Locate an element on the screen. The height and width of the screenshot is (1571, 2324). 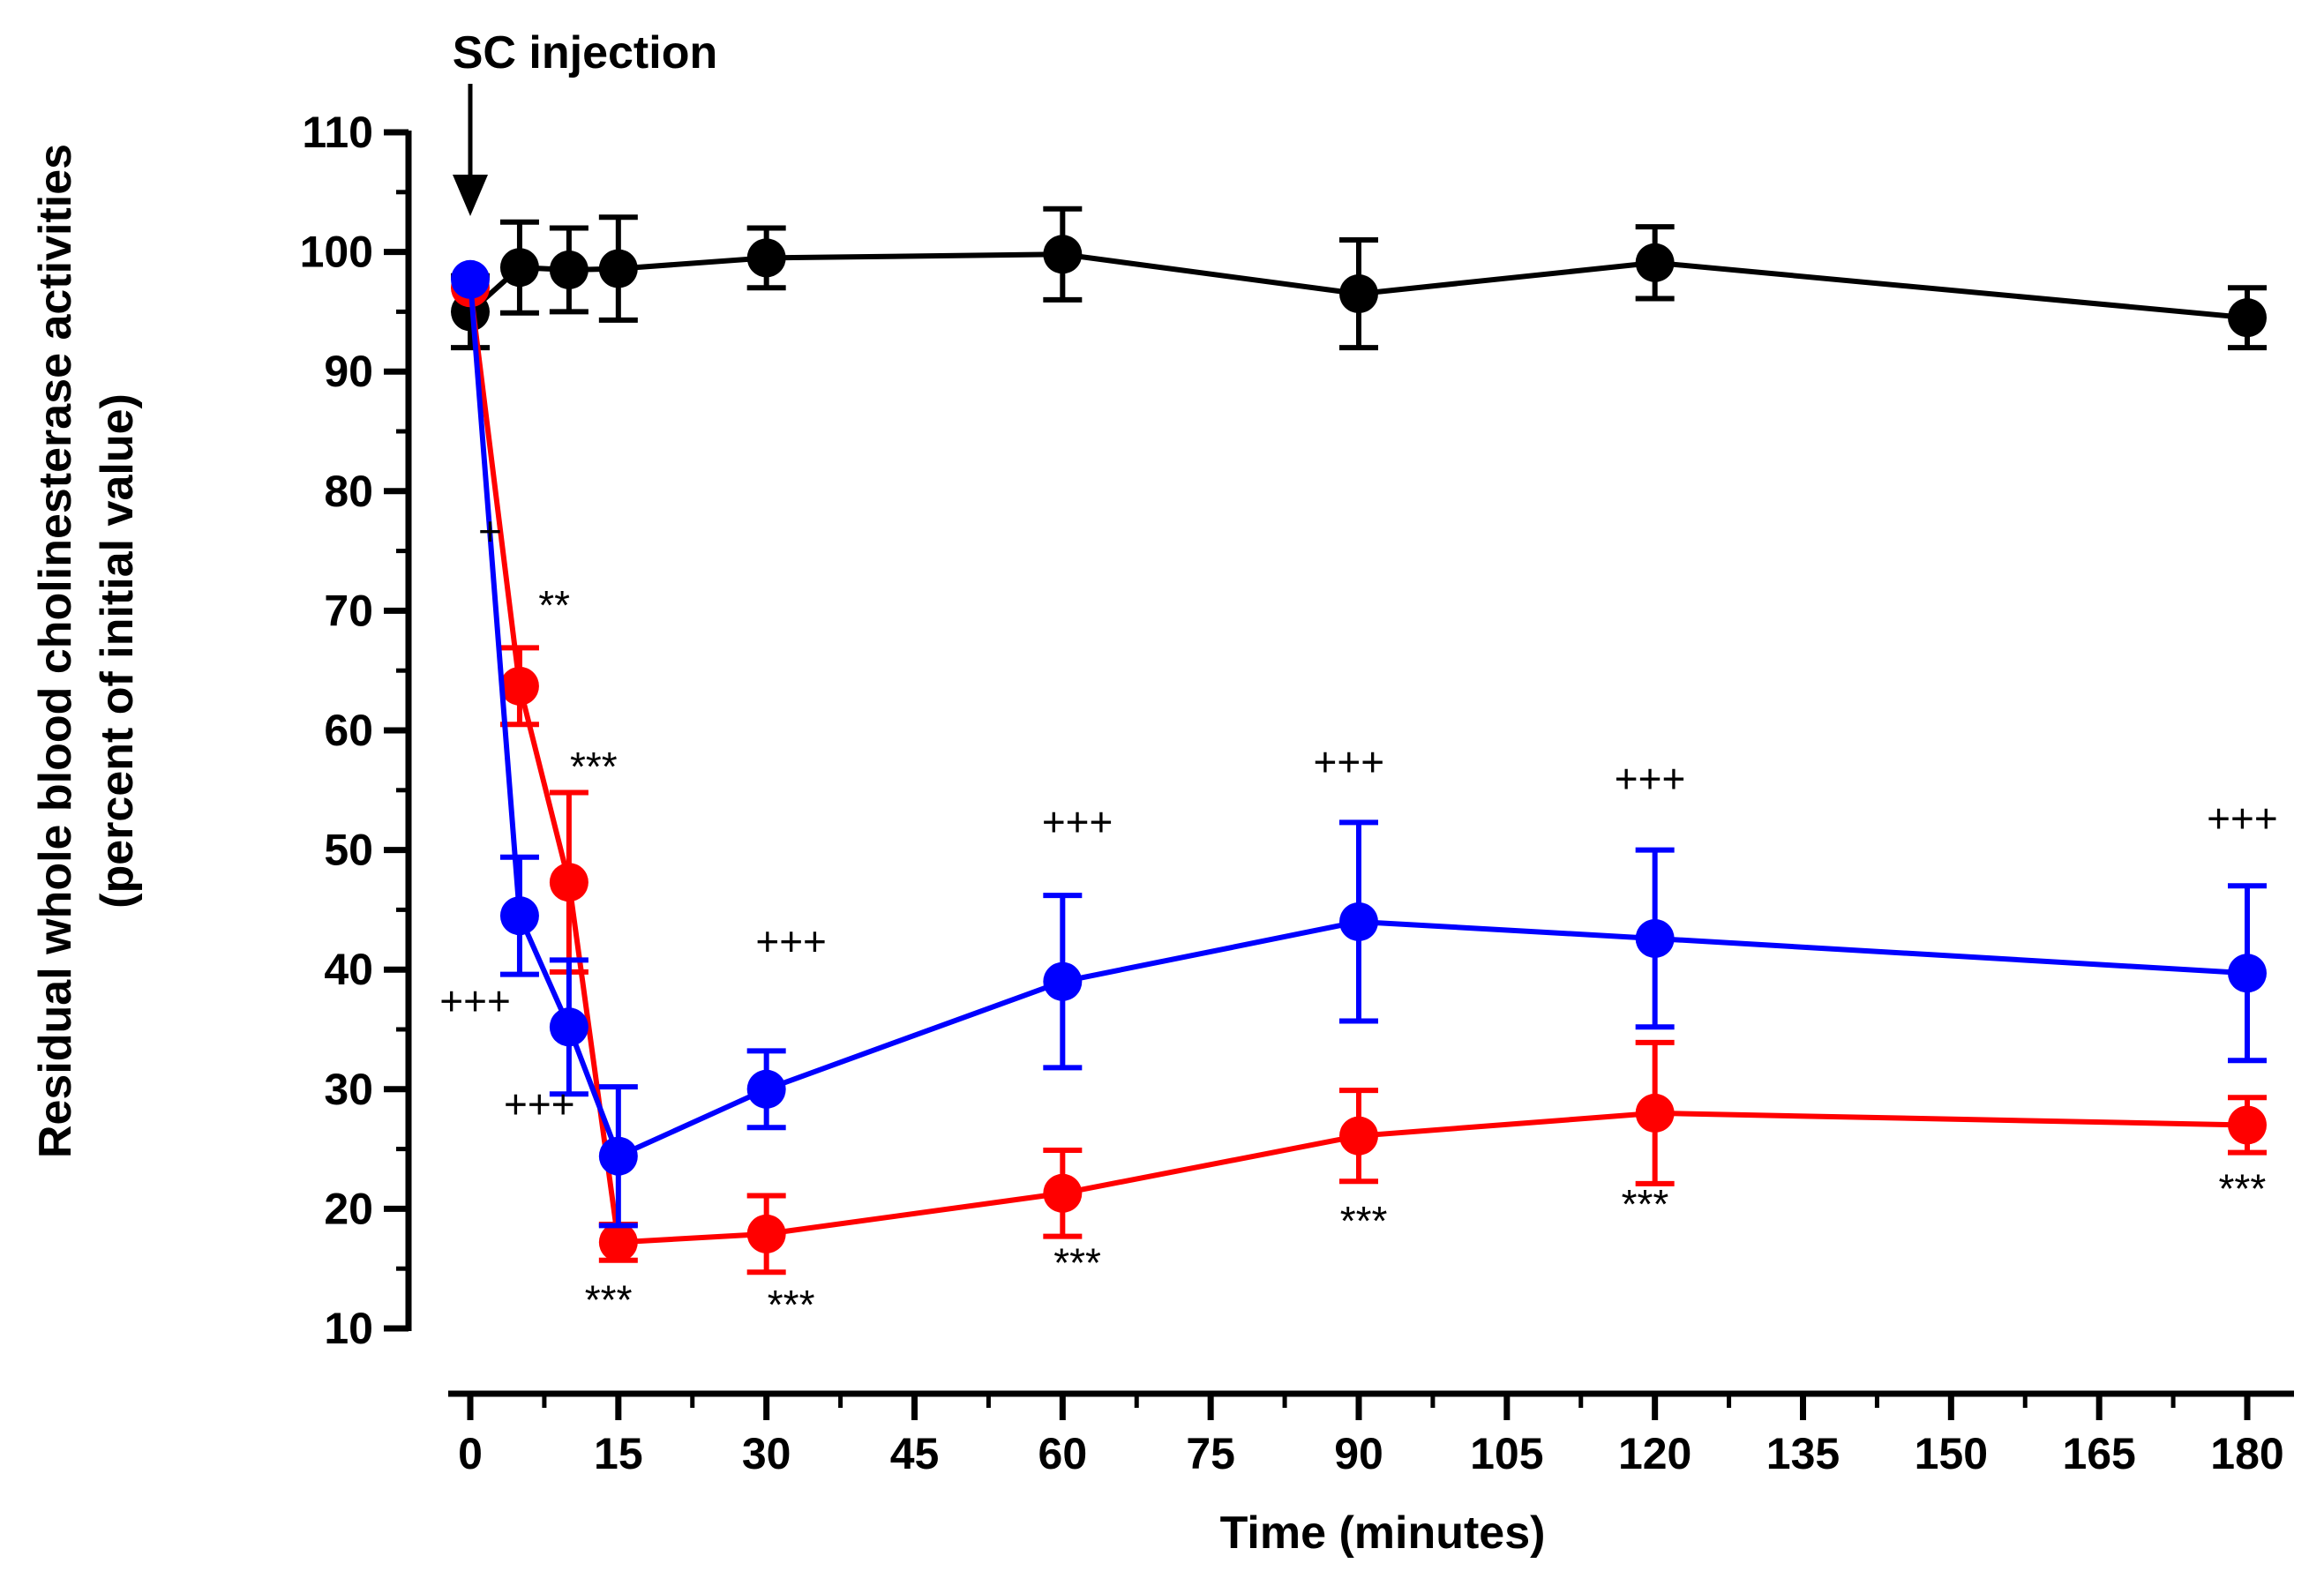
x-tick-label: 105 is located at coordinates (1506, 1453).